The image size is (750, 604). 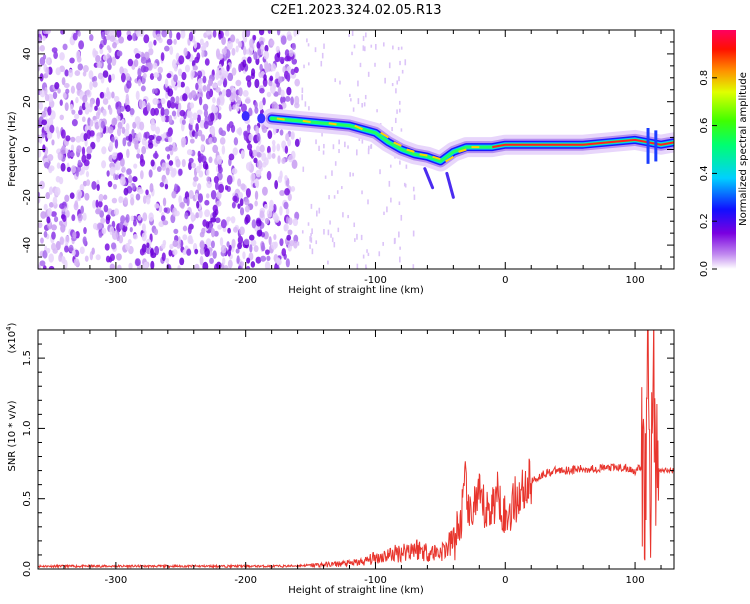 What do you see at coordinates (743, 149) in the screenshot?
I see `colorbar-label: Normalized spectral amplitude` at bounding box center [743, 149].